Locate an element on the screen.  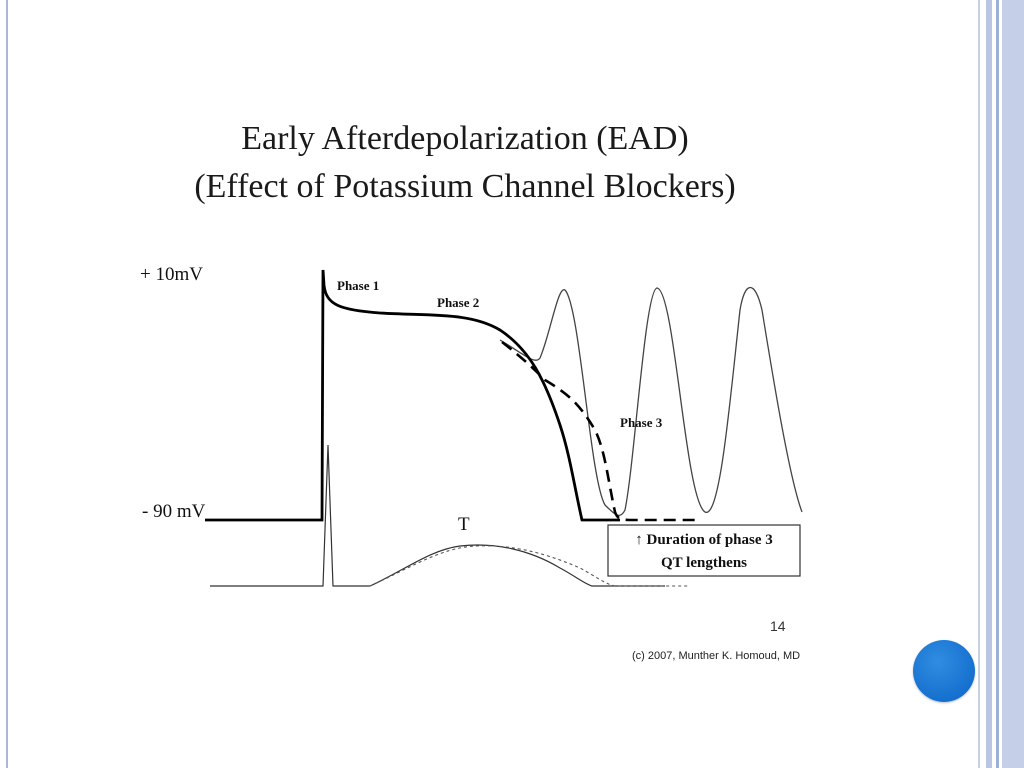
phase-3-label: Phase 3 is located at coordinates (641, 422).